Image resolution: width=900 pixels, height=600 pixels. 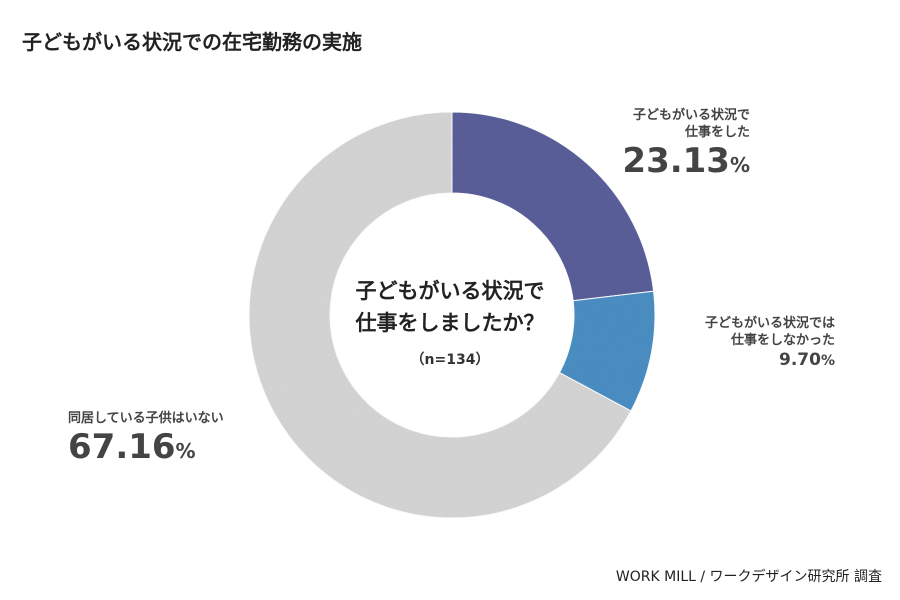 I want to click on slice-label-worked: 子どもがいる状況で 仕事をした 23.13%, so click(x=655, y=144).